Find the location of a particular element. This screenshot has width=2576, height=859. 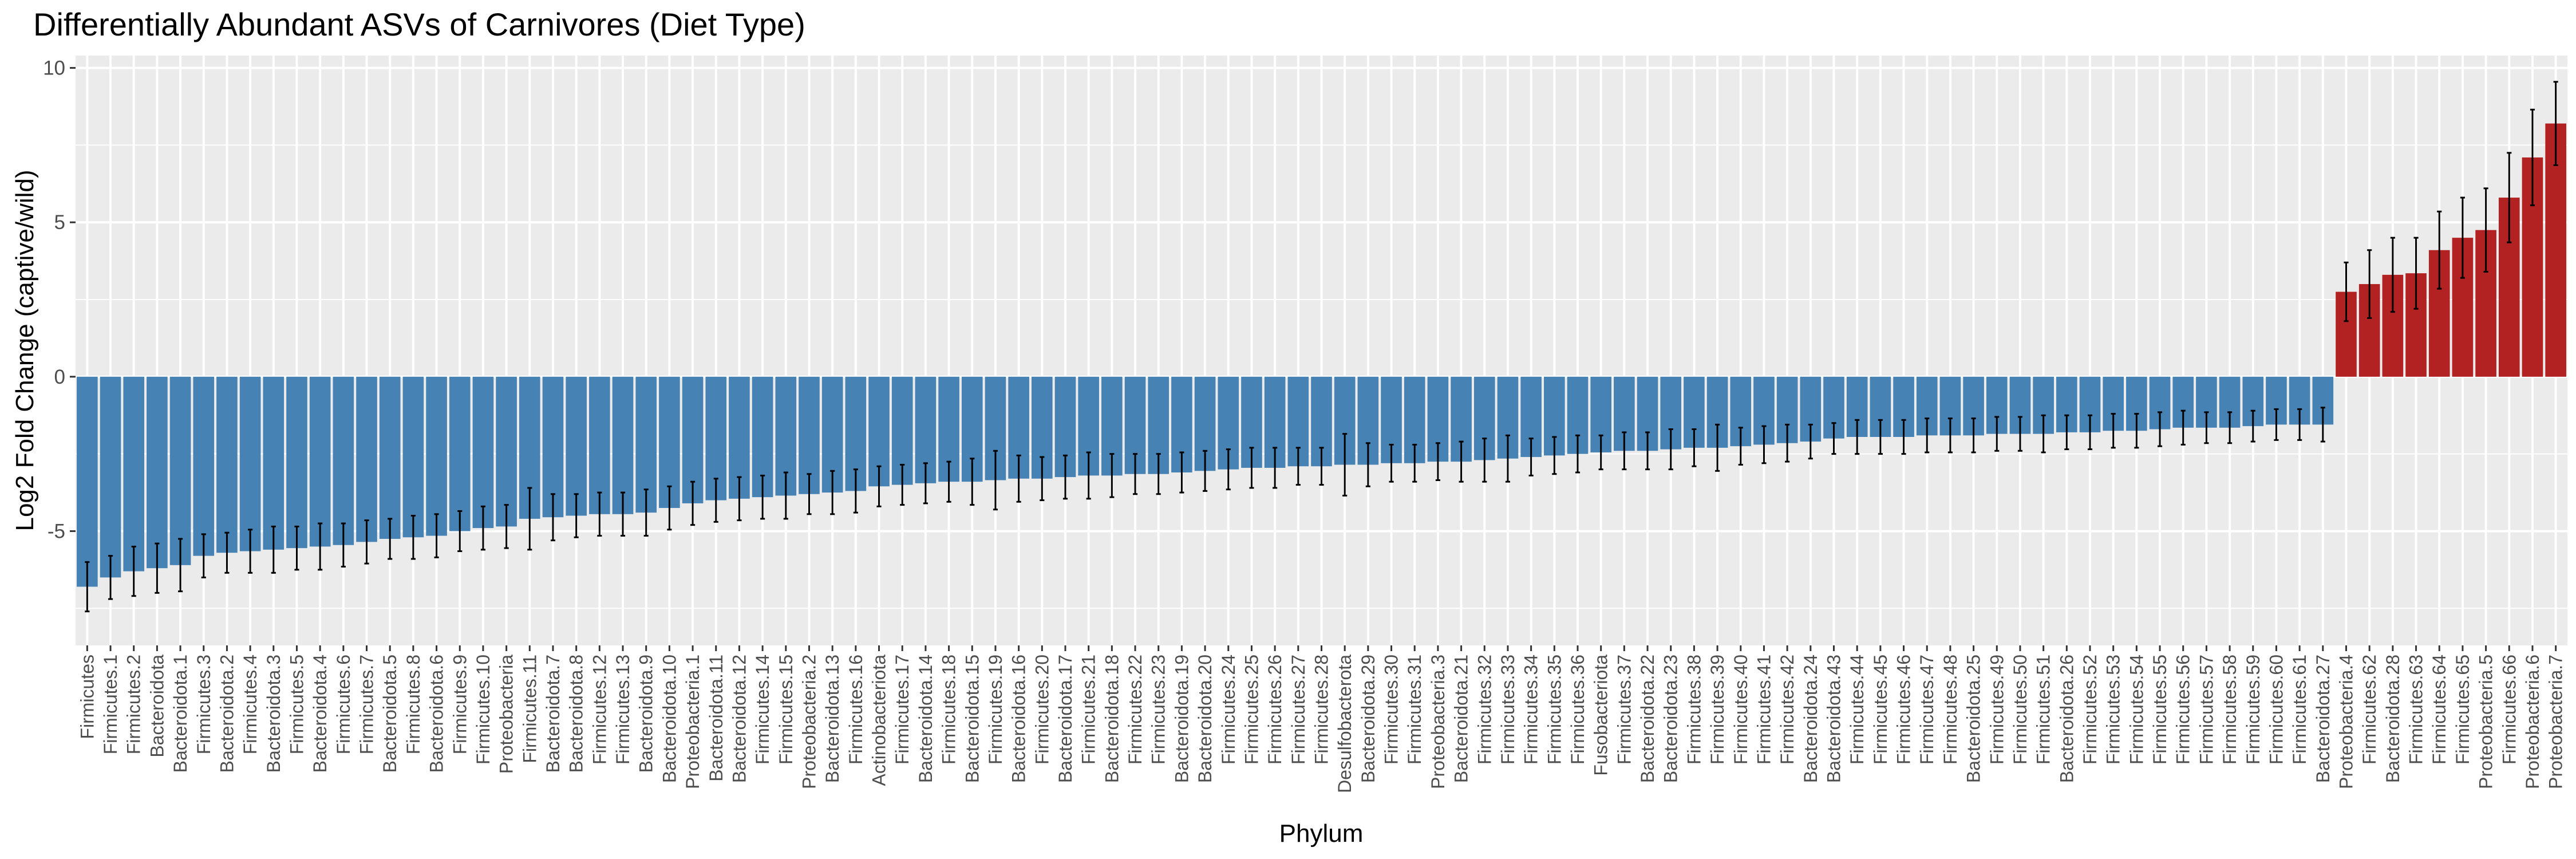

x-tick-label: Bacteroidota.8 is located at coordinates (576, 714).